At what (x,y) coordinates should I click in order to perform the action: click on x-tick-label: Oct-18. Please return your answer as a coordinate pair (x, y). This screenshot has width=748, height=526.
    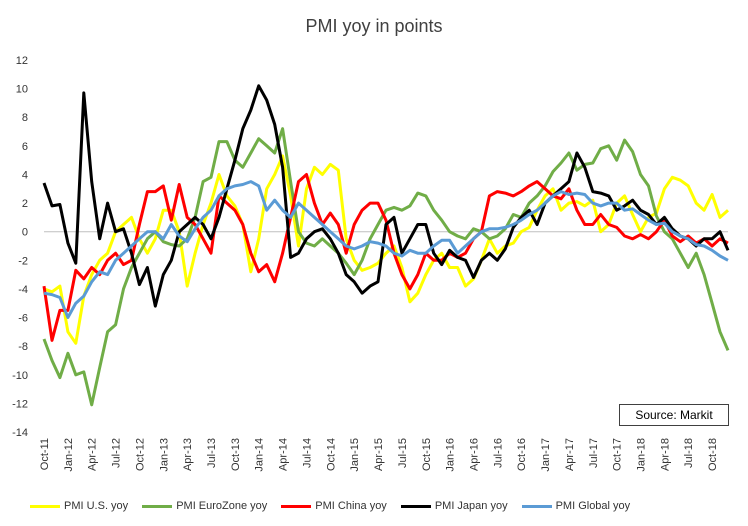
    Looking at the image, I should click on (713, 454).